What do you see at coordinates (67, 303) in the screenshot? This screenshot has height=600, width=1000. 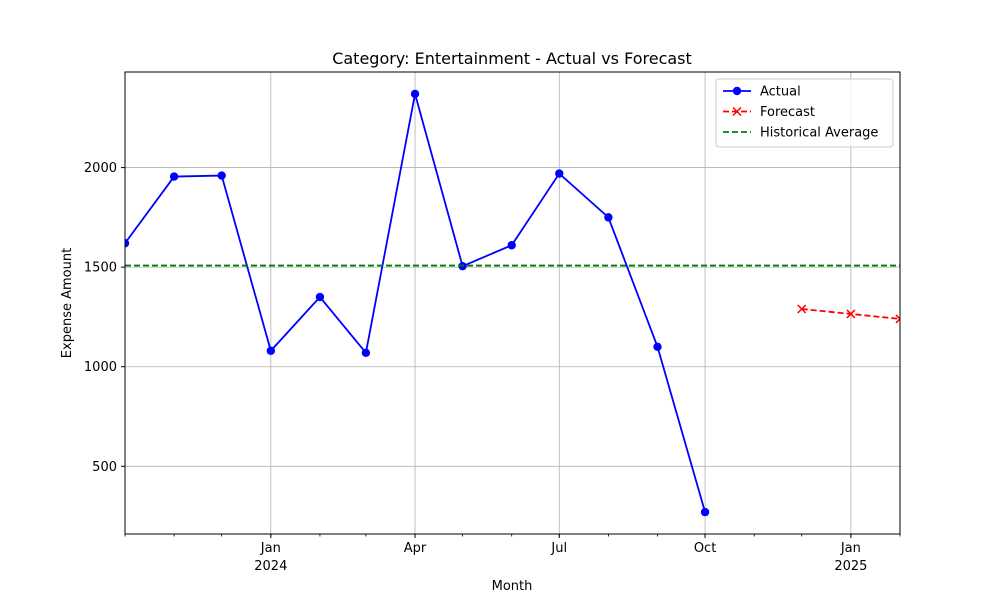 I see `y-axis-label: Expense Amount` at bounding box center [67, 303].